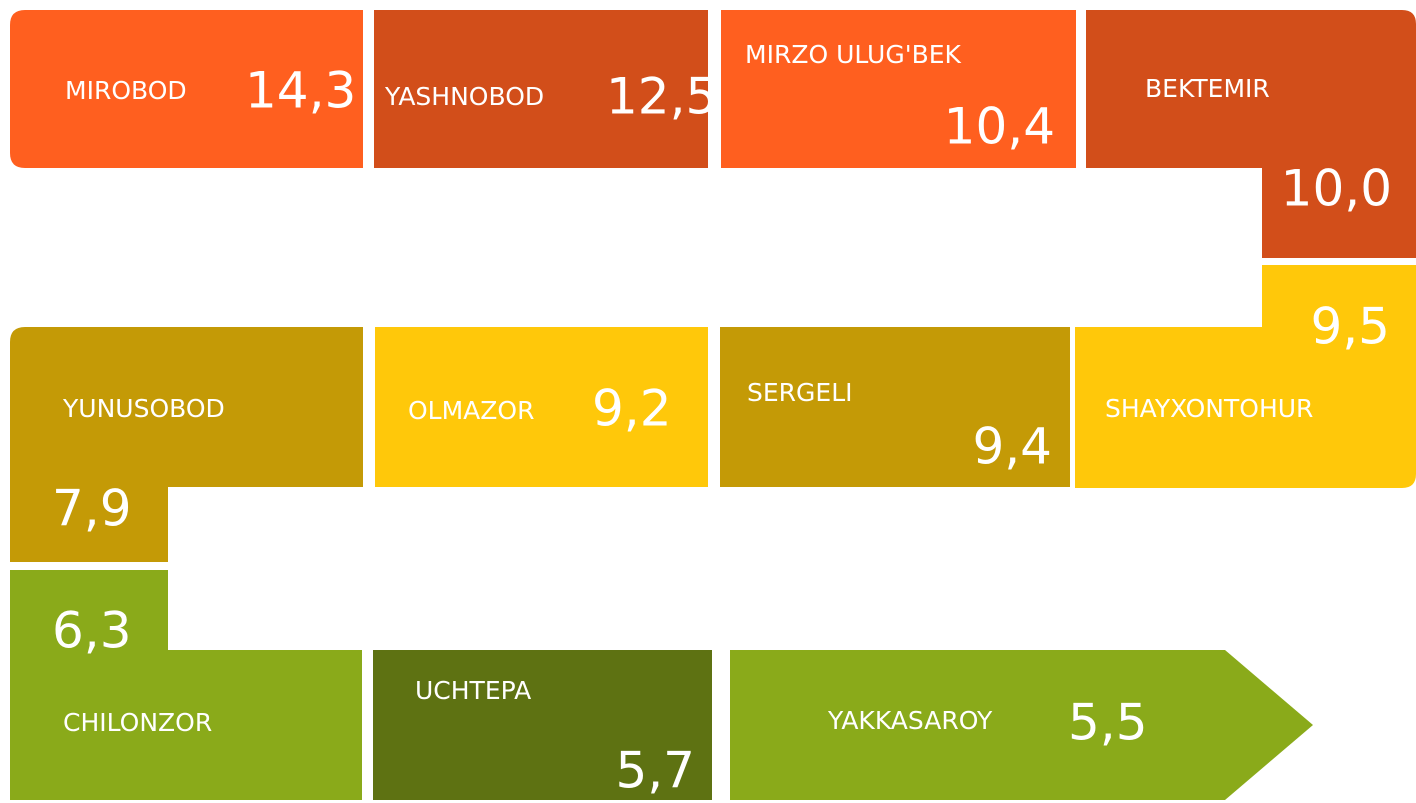  Describe the element at coordinates (1207, 88) in the screenshot. I see `tile-label: BEKTEMIR` at that location.